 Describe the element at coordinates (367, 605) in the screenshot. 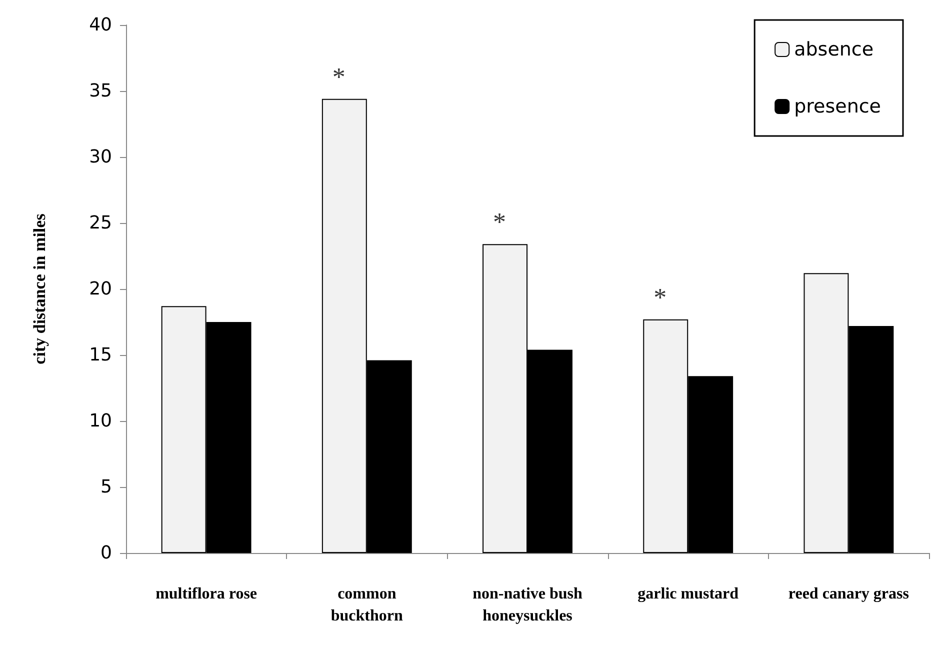

I see `x-tick-label: common buckthorn` at that location.